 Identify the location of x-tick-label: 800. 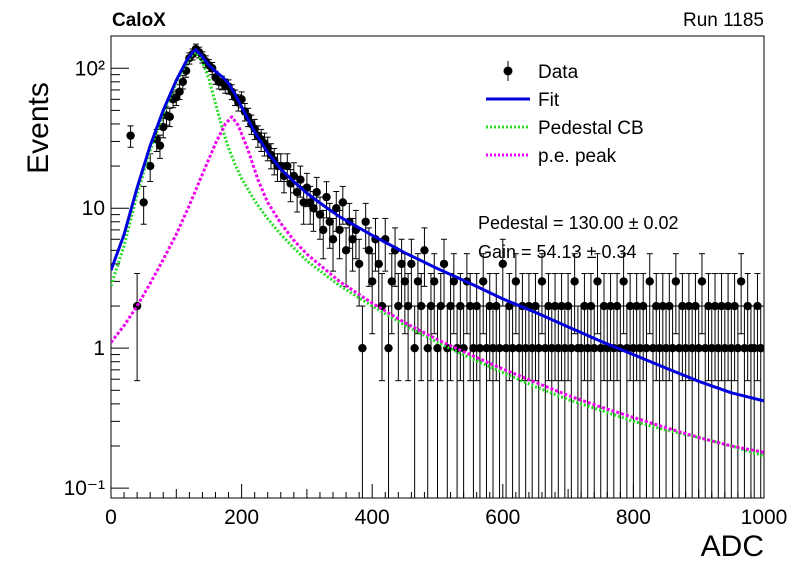
(633, 517).